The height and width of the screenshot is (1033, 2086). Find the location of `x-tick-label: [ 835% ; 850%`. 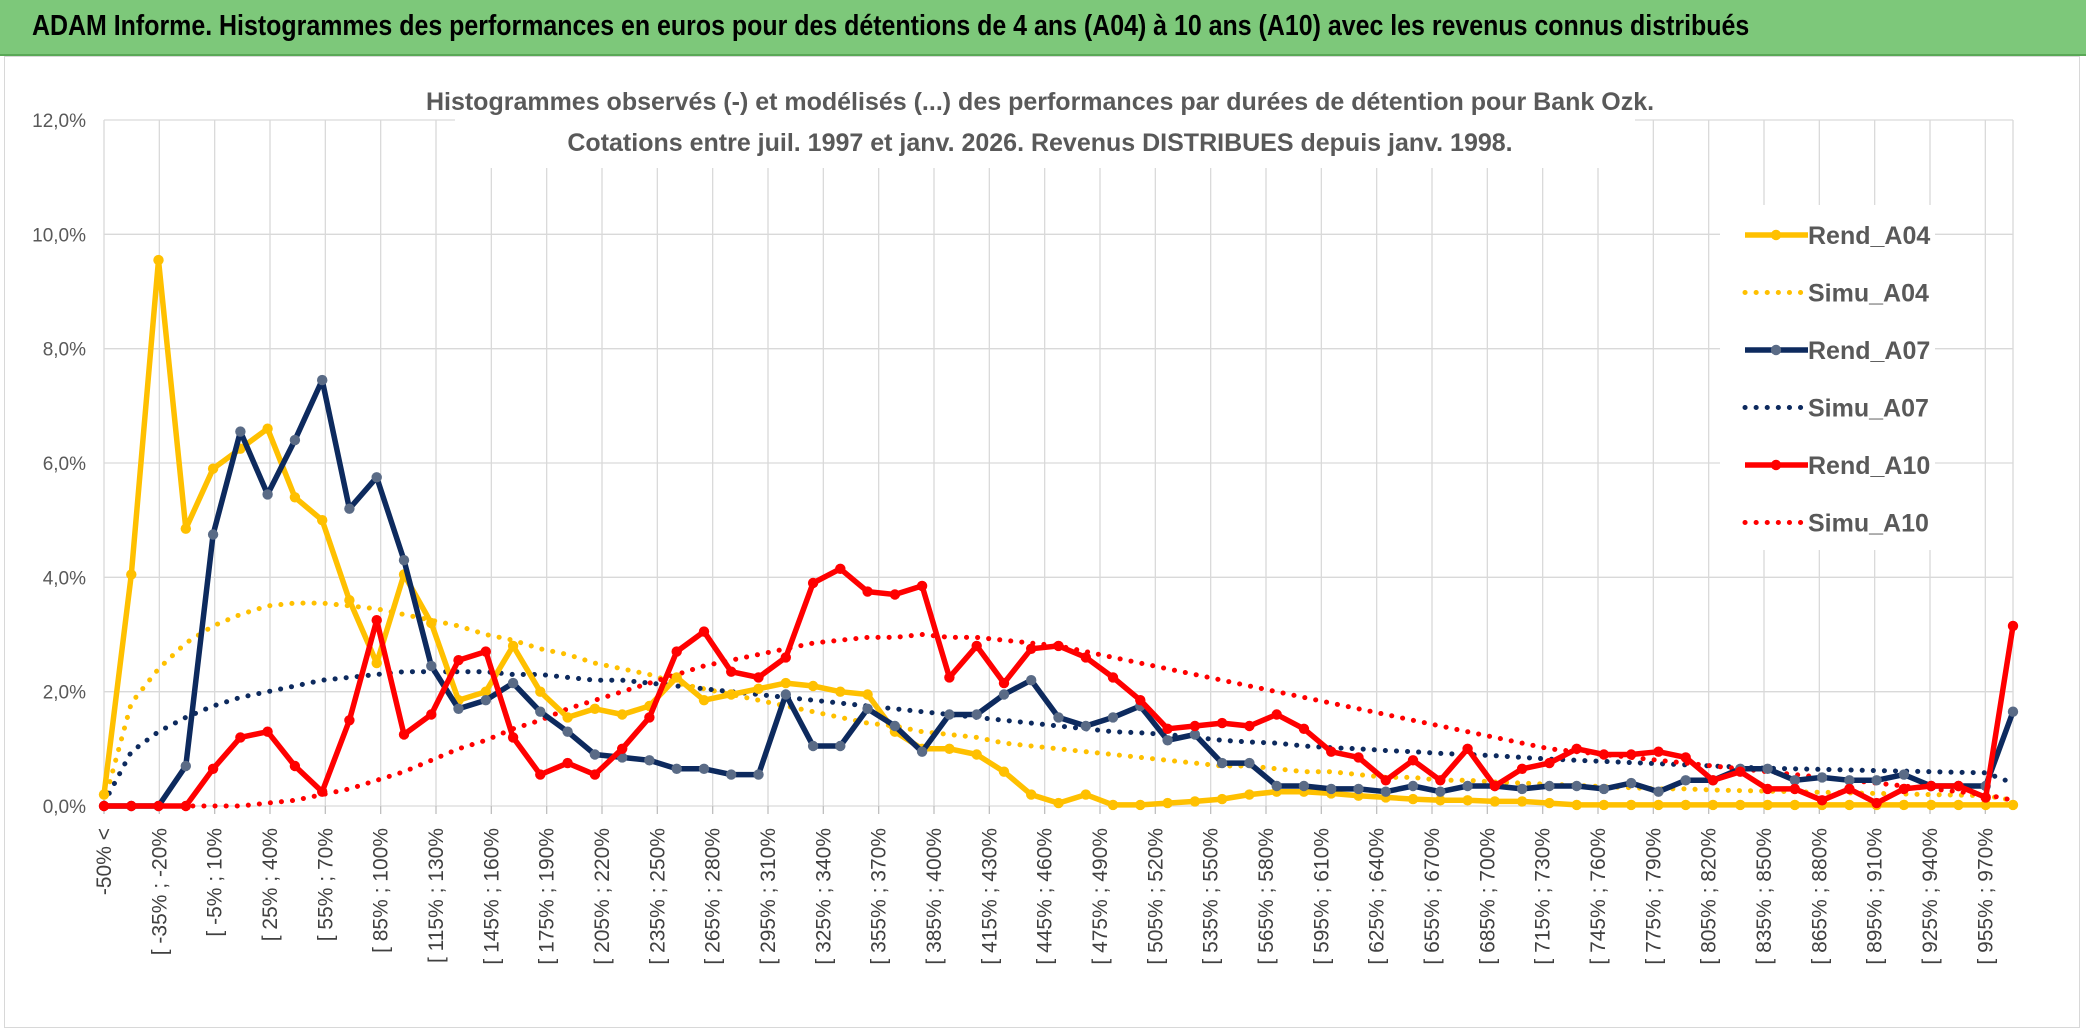

x-tick-label: [ 835% ; 850% is located at coordinates (1764, 896).